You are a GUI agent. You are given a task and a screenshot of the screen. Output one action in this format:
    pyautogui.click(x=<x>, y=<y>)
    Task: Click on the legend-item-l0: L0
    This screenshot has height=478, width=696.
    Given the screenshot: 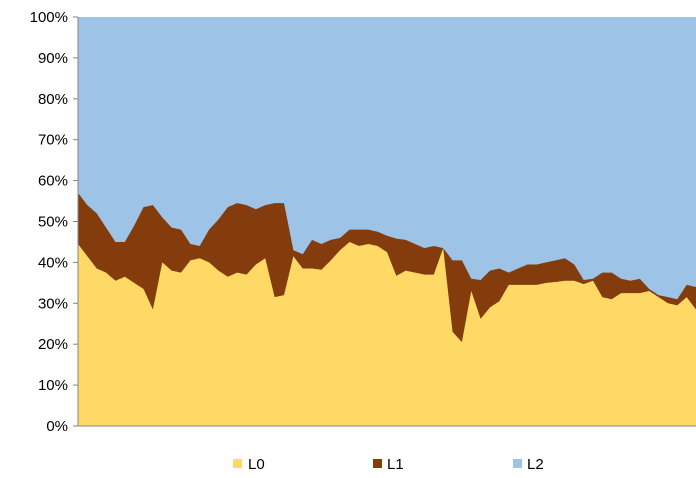 What is the action you would take?
    pyautogui.click(x=249, y=464)
    